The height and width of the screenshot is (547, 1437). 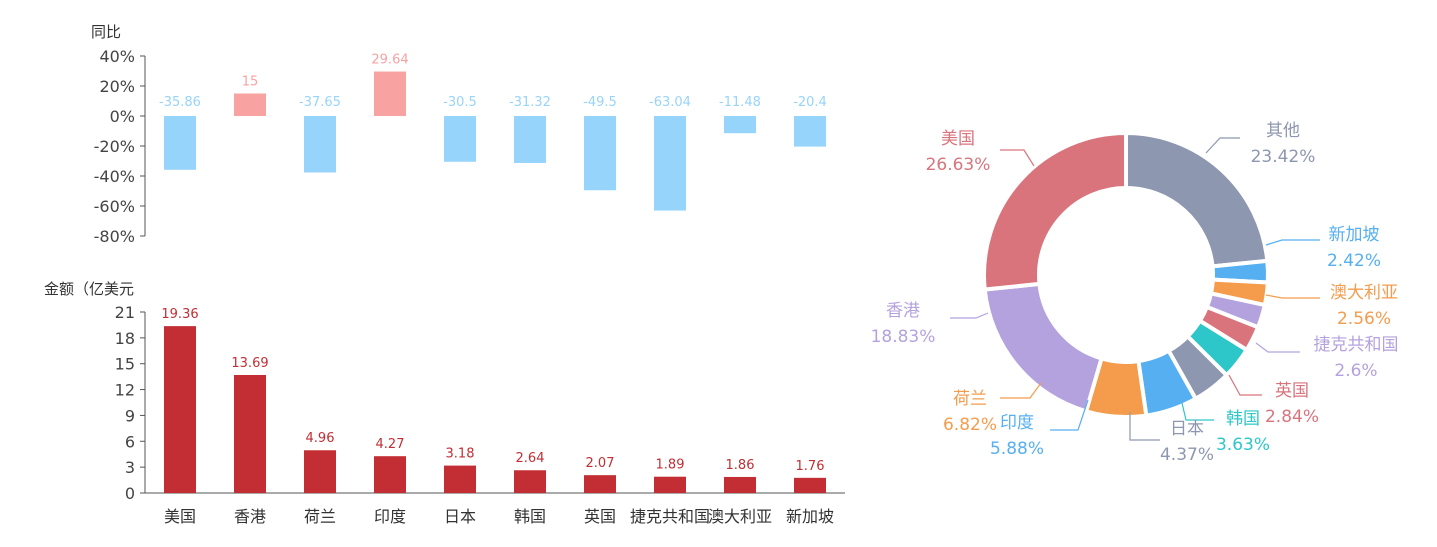 What do you see at coordinates (460, 516) in the screenshot?
I see `category-label: 日本` at bounding box center [460, 516].